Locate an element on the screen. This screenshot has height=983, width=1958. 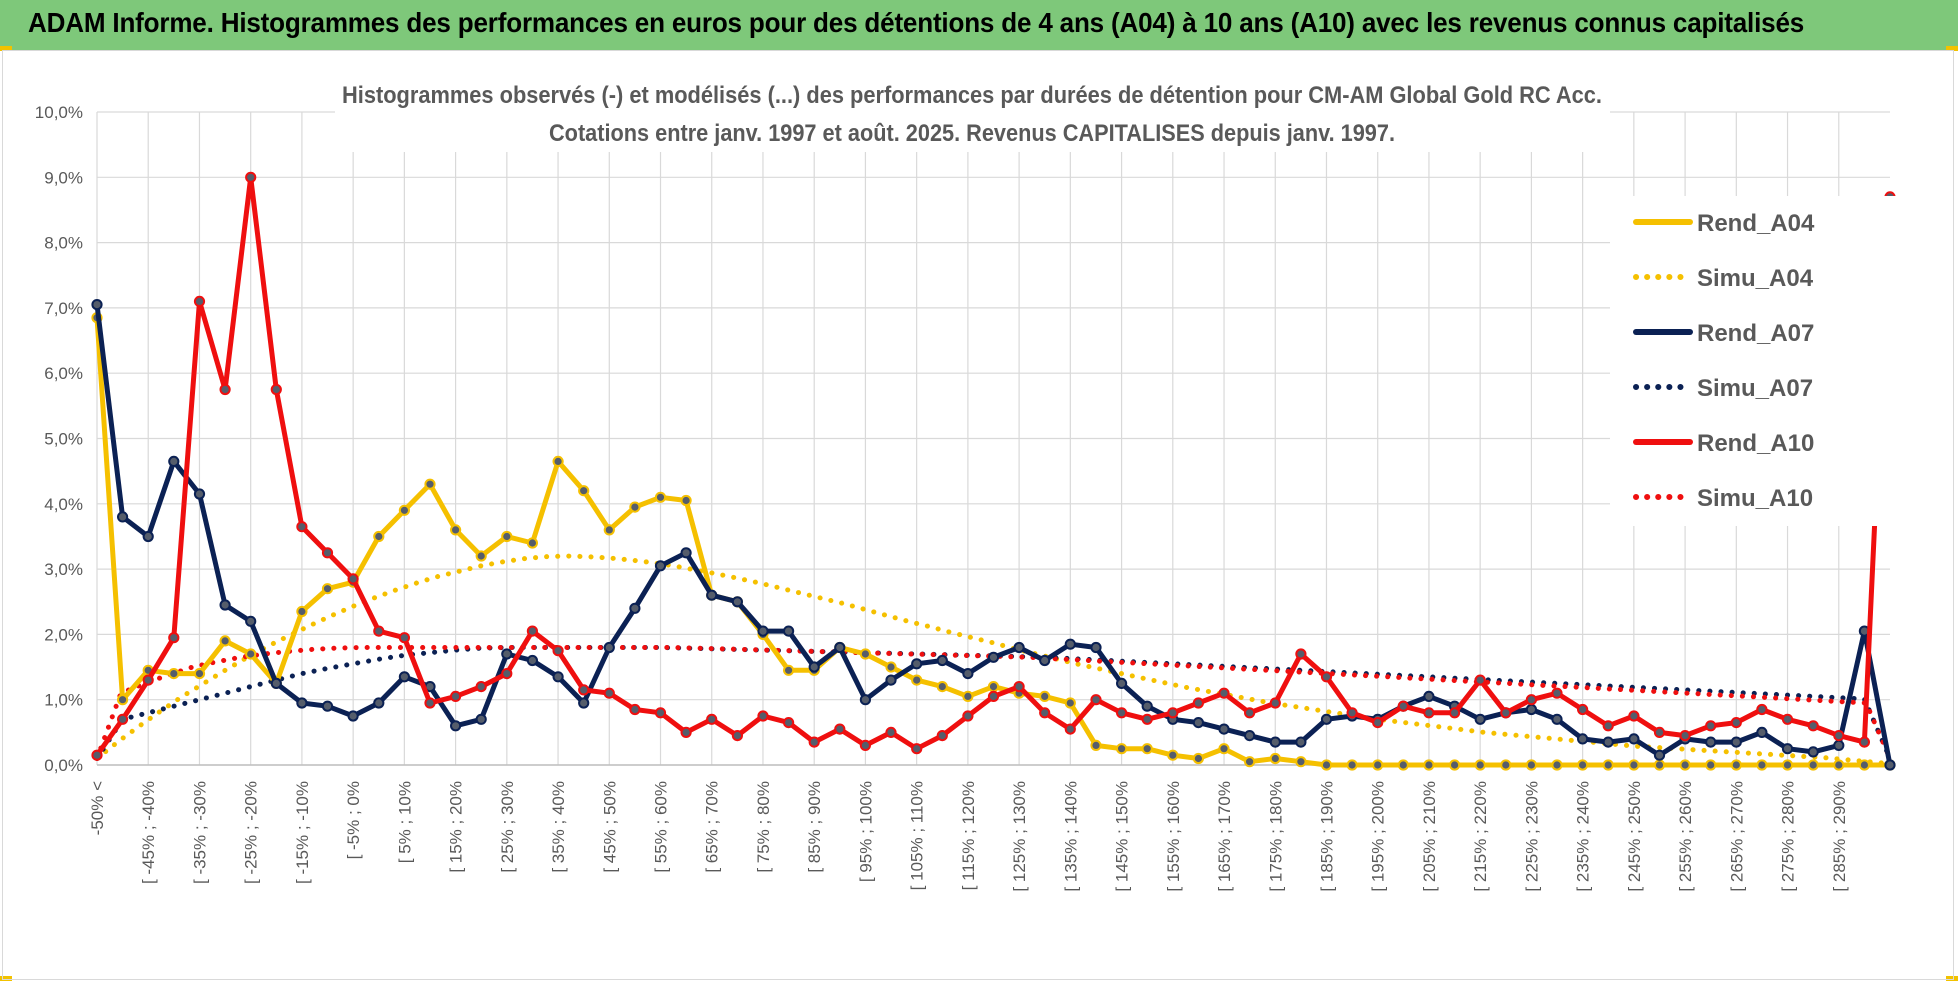
x-tick-label: [ 185% ; 190% is located at coordinates (1326, 836).